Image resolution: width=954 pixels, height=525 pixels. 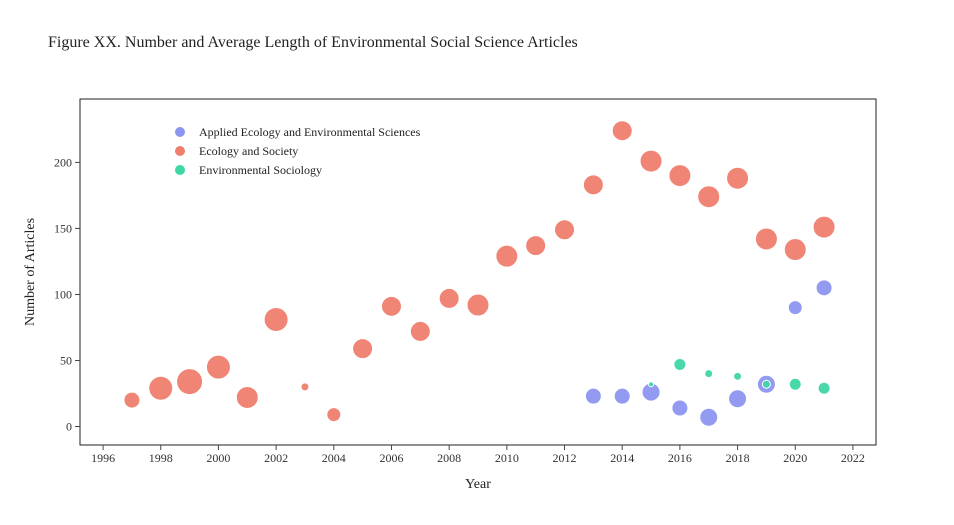 What do you see at coordinates (63, 162) in the screenshot?
I see `y-tick-label: 200` at bounding box center [63, 162].